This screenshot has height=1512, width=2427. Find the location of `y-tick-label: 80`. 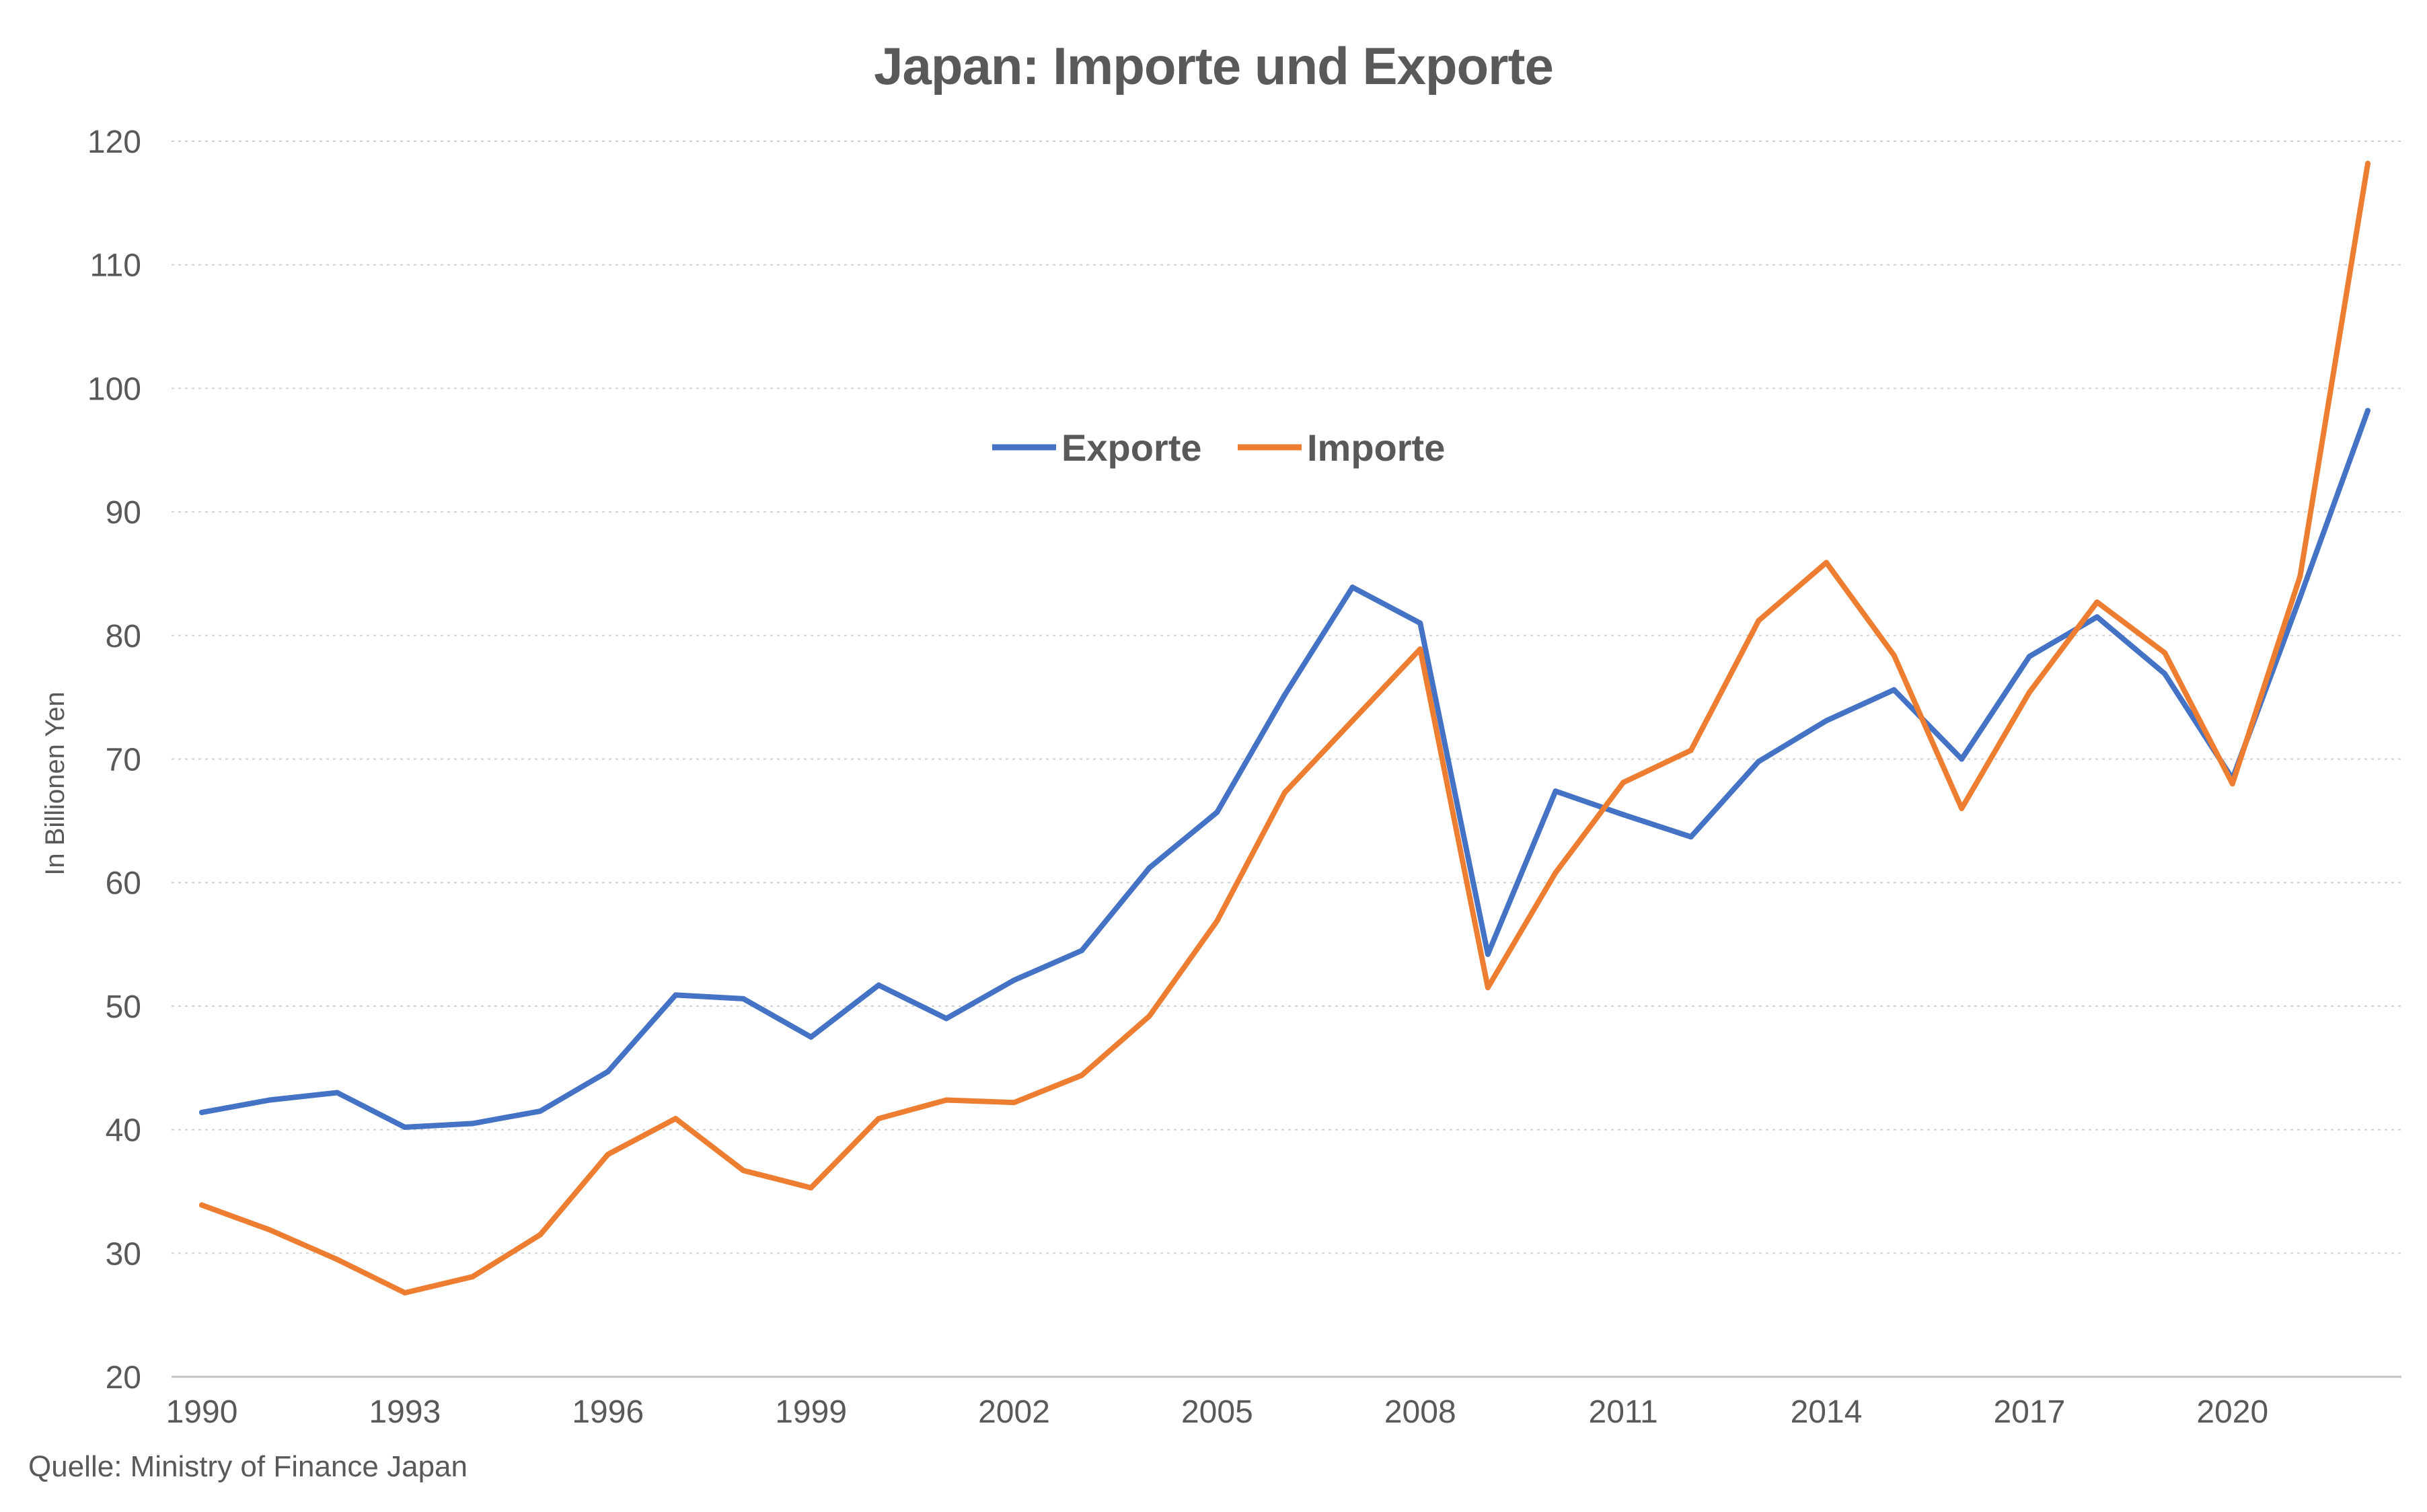

y-tick-label: 80 is located at coordinates (124, 636).